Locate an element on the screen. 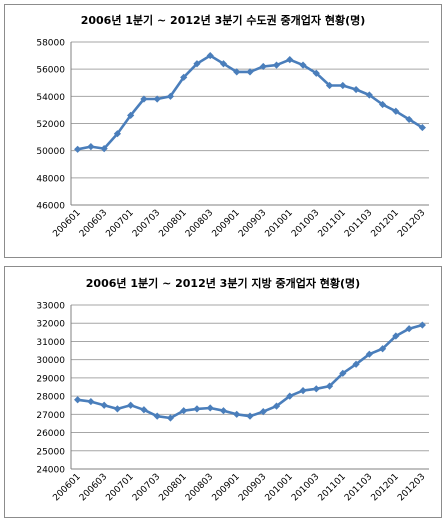 Image resolution: width=448 pixels, height=522 pixels. y-tick-label: 28000 is located at coordinates (50, 398).